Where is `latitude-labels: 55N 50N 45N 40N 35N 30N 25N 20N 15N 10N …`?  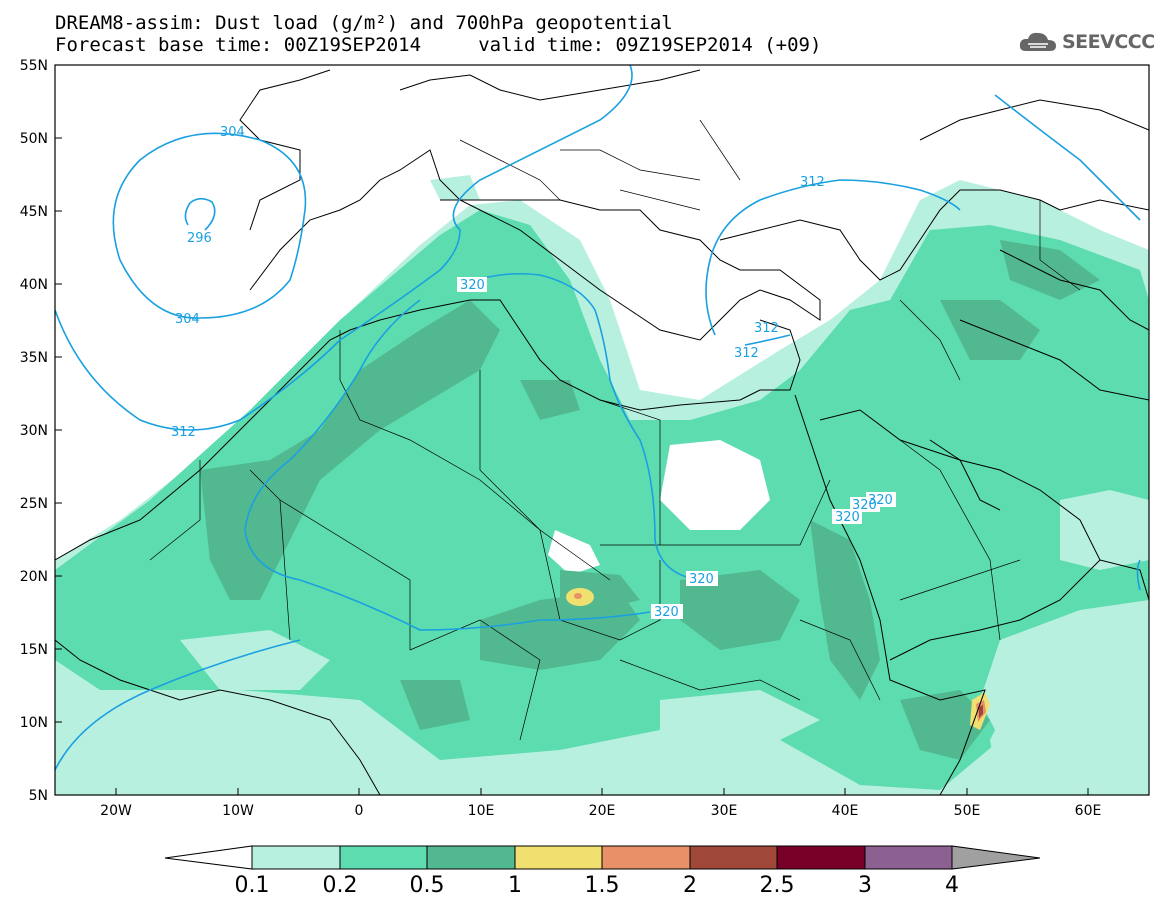
latitude-labels: 55N 50N 45N 40N 35N 30N 25N 20N 15N 10N … is located at coordinates (34, 431).